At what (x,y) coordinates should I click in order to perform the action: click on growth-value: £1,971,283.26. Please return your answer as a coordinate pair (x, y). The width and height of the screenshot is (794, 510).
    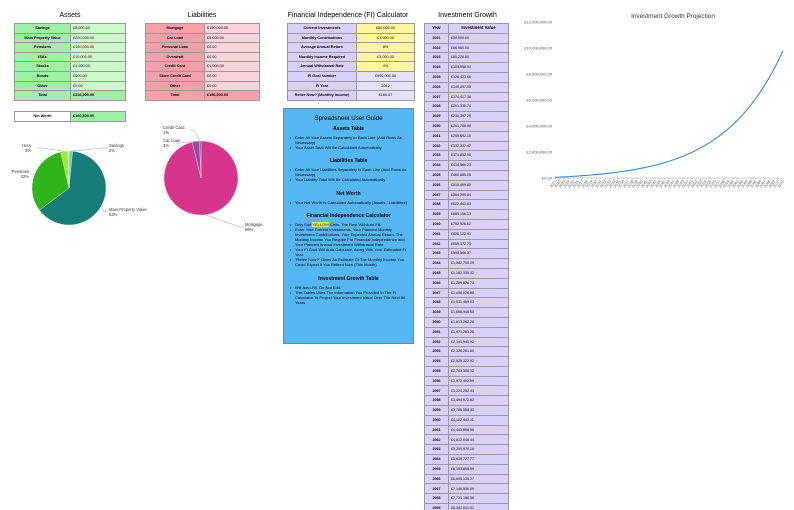
    Looking at the image, I should click on (478, 332).